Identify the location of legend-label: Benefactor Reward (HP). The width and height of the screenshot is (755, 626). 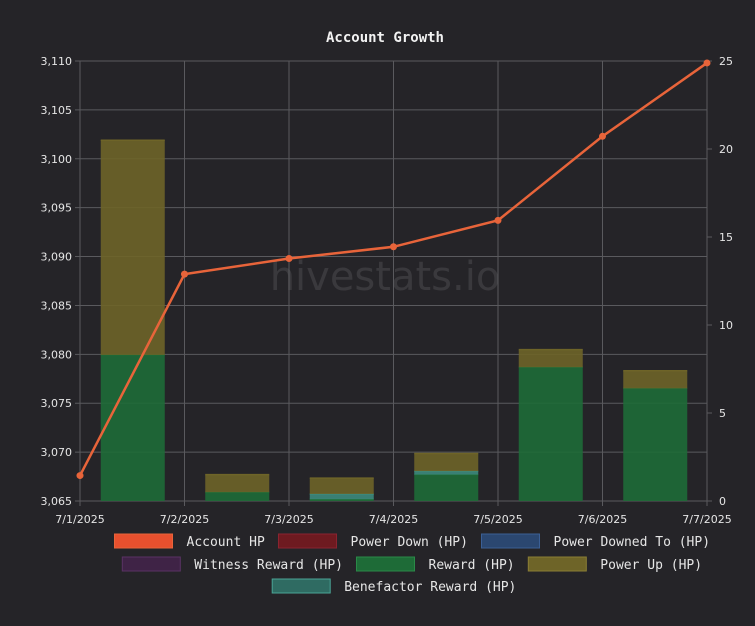
(430, 587).